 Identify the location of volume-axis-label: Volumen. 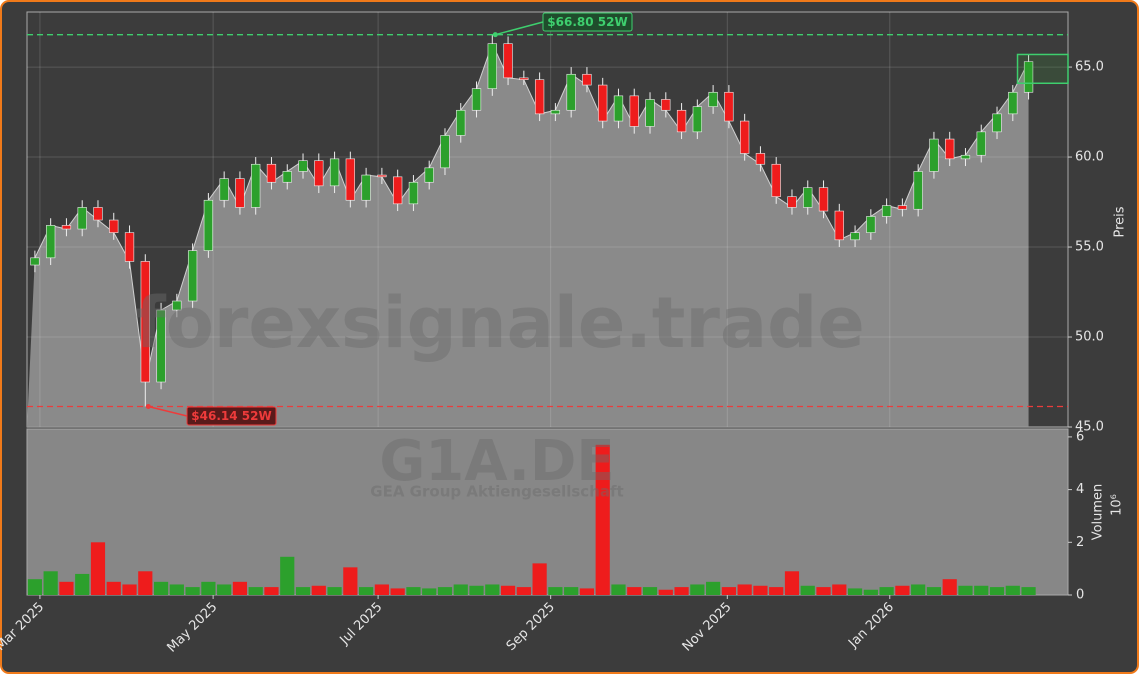
(1098, 512).